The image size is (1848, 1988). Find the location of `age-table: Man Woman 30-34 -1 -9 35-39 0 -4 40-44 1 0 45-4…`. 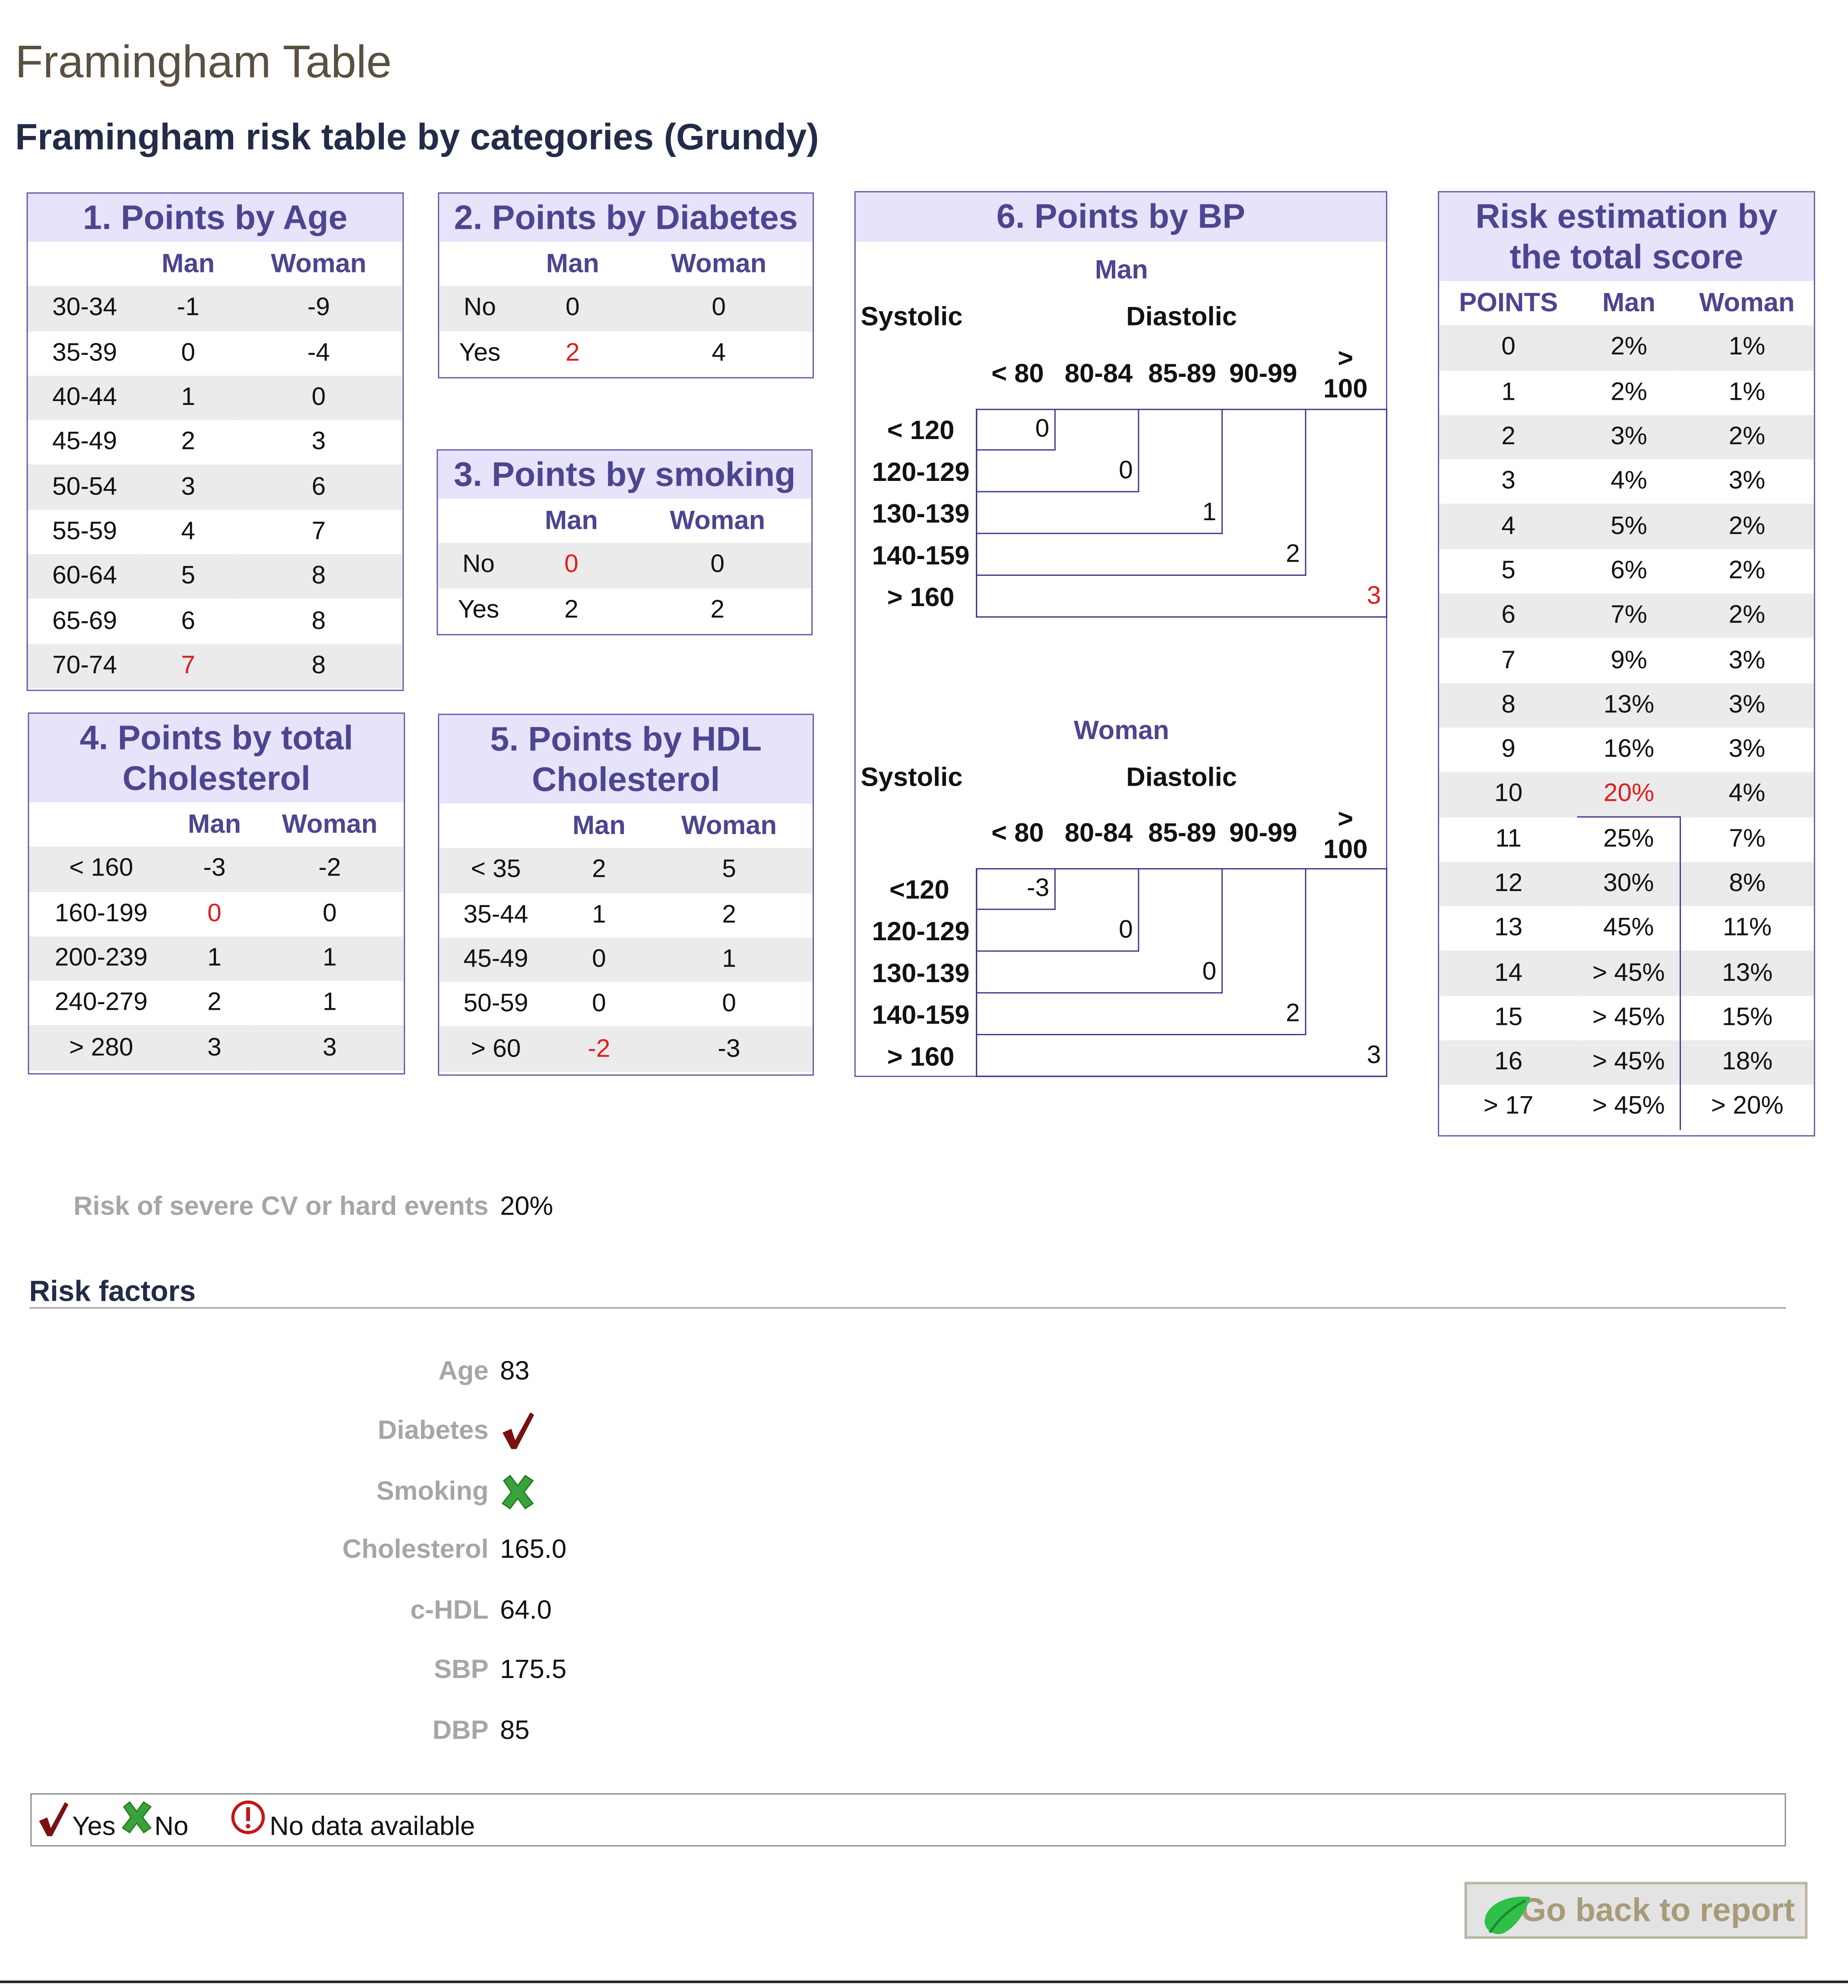

age-table: Man Woman 30-34 -1 -9 35-39 0 -4 40-44 1 0 45-4… is located at coordinates (215, 465).